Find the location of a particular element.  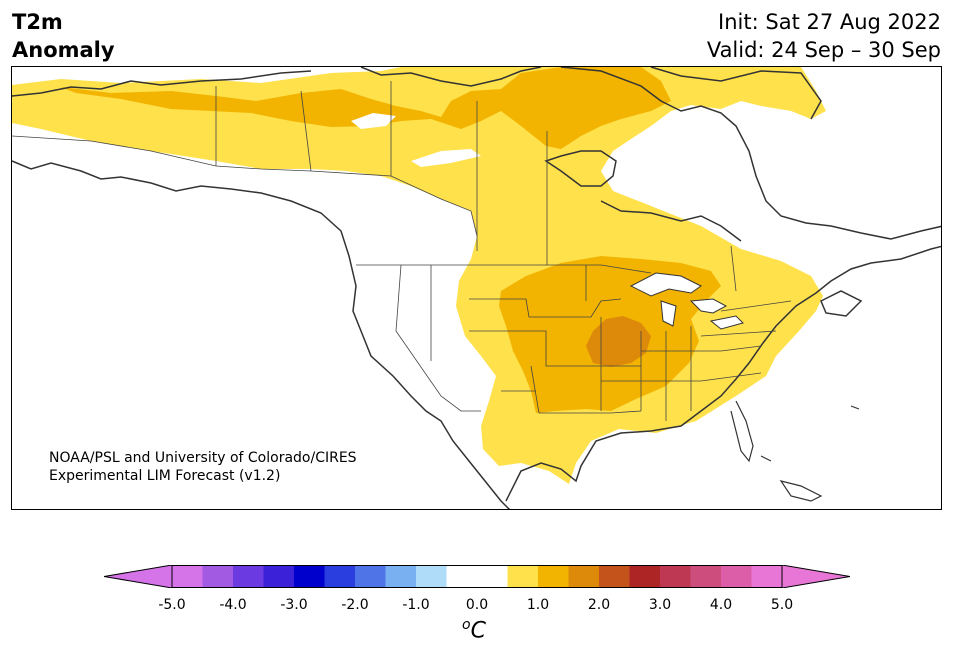

colorbar-tick-label: -4.0 is located at coordinates (233, 605).